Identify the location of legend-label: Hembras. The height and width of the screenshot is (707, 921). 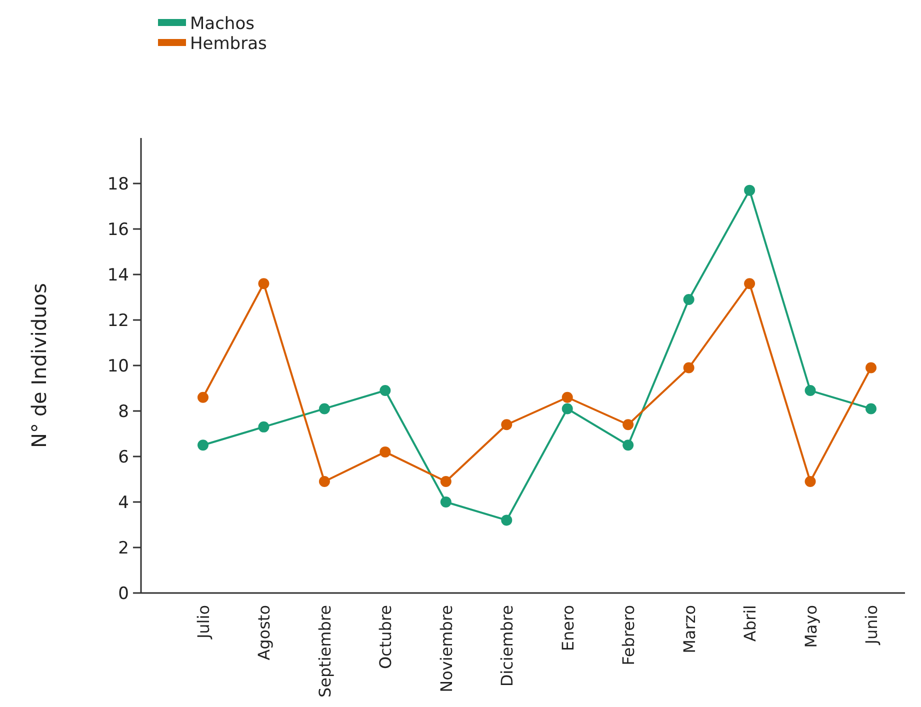
(228, 44).